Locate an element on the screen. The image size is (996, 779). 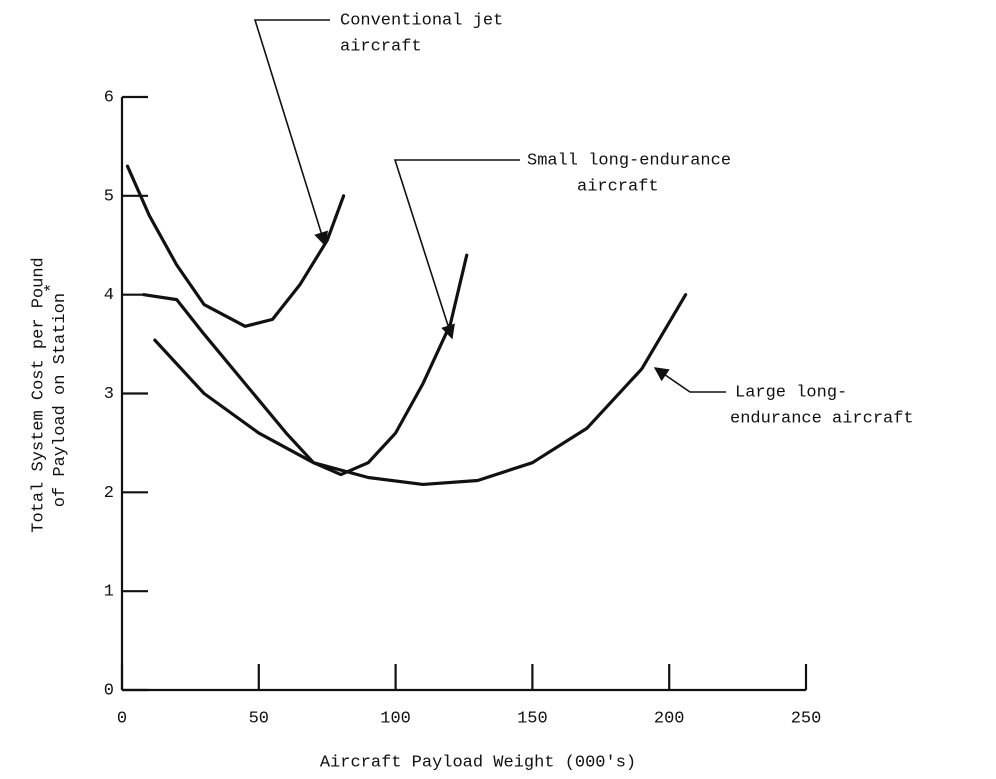
y-axis-label: of Payload on Station* is located at coordinates (56, 395).